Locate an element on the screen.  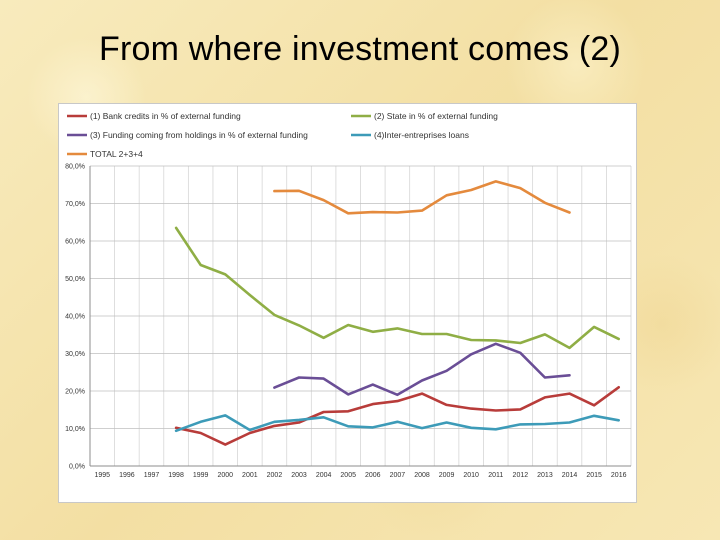
x-tick-label: 2016 is located at coordinates (619, 475).